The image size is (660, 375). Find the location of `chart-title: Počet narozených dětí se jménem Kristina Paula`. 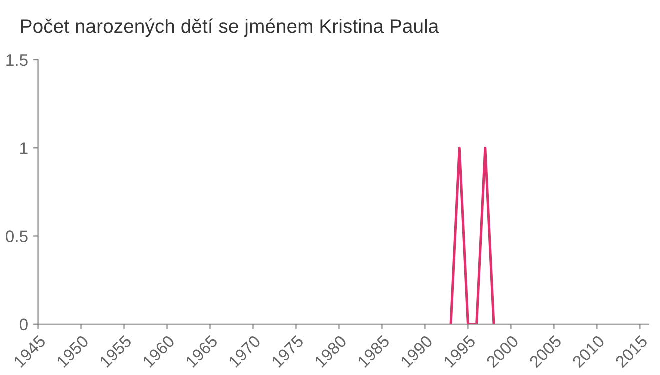

chart-title: Počet narozených dětí se jménem Kristina Paula is located at coordinates (230, 28).